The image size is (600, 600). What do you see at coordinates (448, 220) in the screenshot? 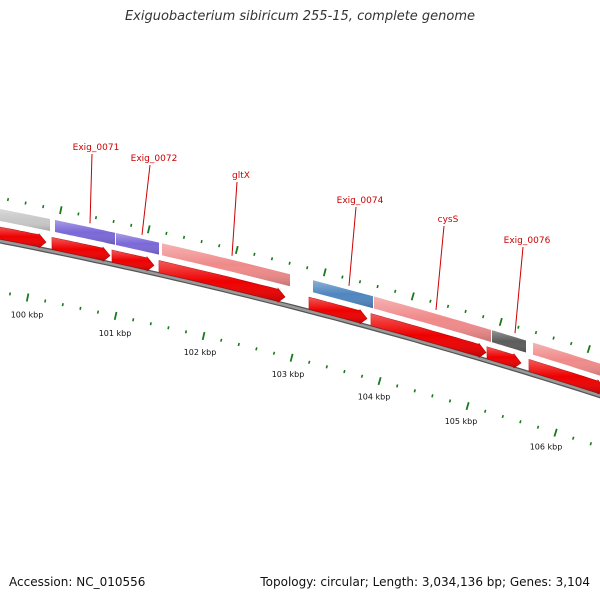
I see `gene-label: cysS` at bounding box center [448, 220].